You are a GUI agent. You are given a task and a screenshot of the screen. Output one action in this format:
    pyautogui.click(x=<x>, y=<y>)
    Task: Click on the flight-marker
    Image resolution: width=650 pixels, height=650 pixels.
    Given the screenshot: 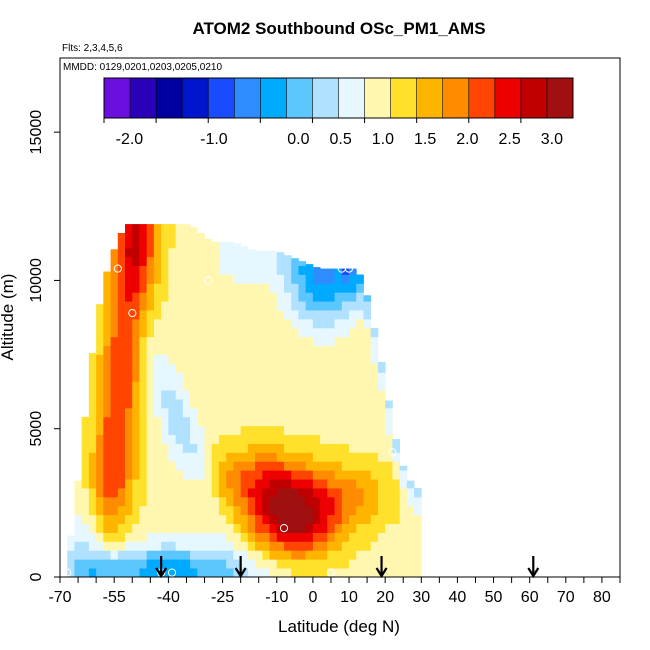 What is the action you would take?
    pyautogui.click(x=117, y=268)
    